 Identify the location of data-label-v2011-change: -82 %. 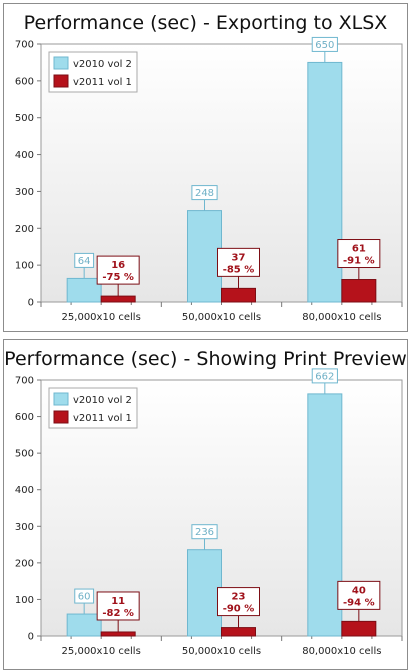
(118, 613).